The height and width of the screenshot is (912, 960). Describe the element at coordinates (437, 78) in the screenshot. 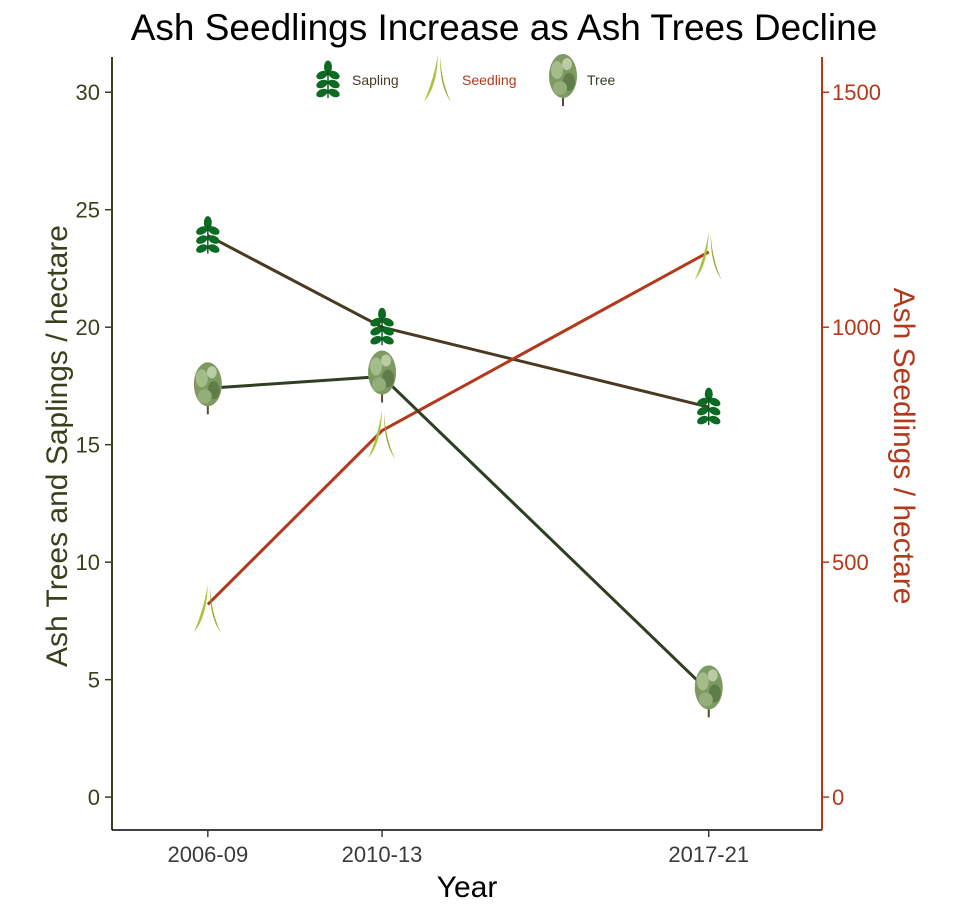

I see `legend-grass-blade-icon` at that location.